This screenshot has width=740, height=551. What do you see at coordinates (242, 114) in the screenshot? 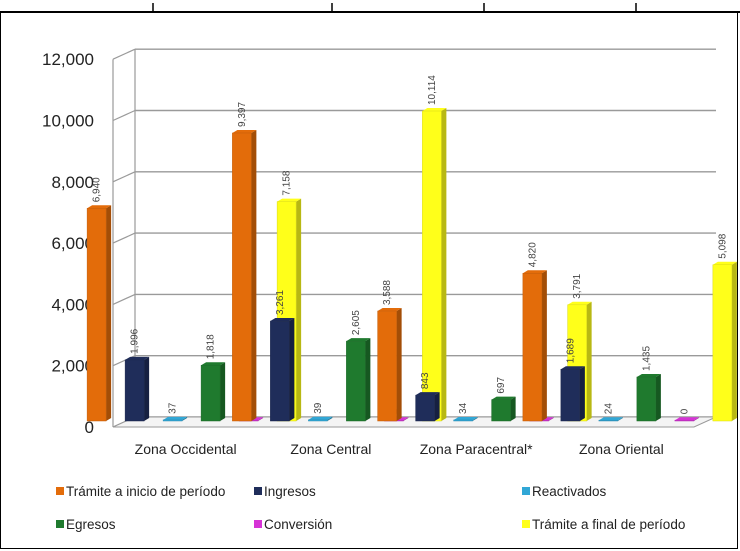
I see `data-label: 9,397` at bounding box center [242, 114].